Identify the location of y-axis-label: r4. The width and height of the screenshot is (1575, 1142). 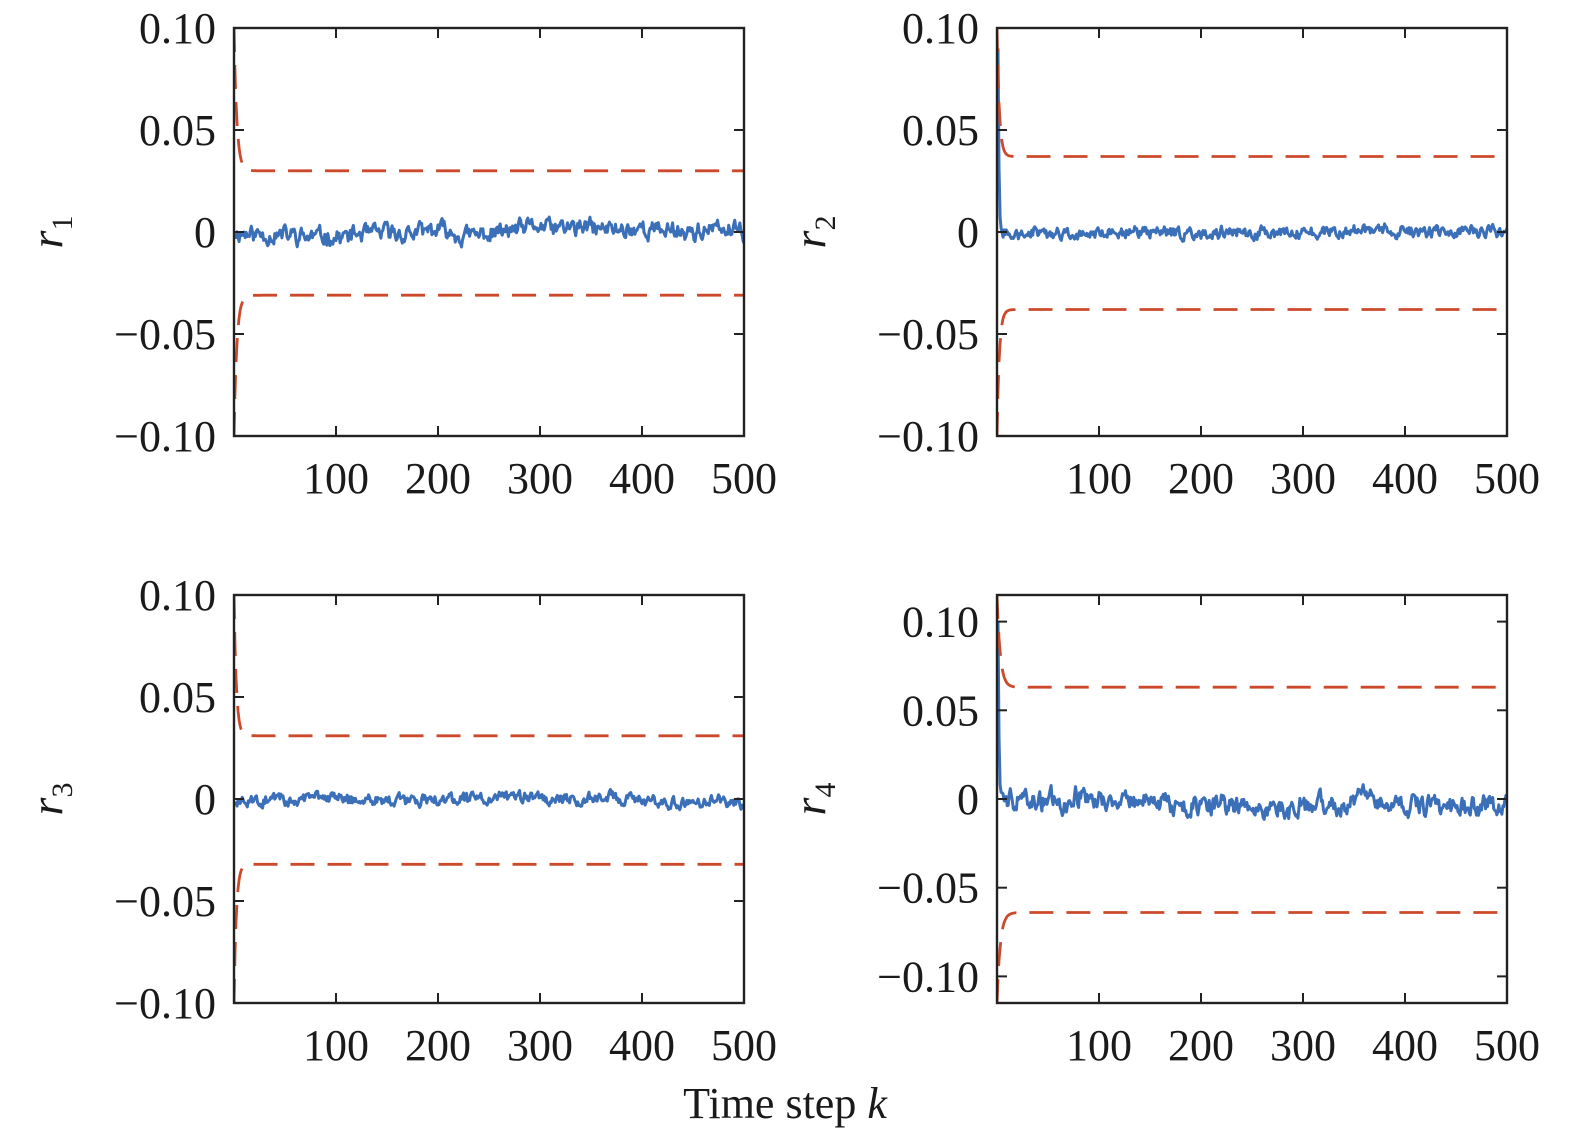
(813, 799).